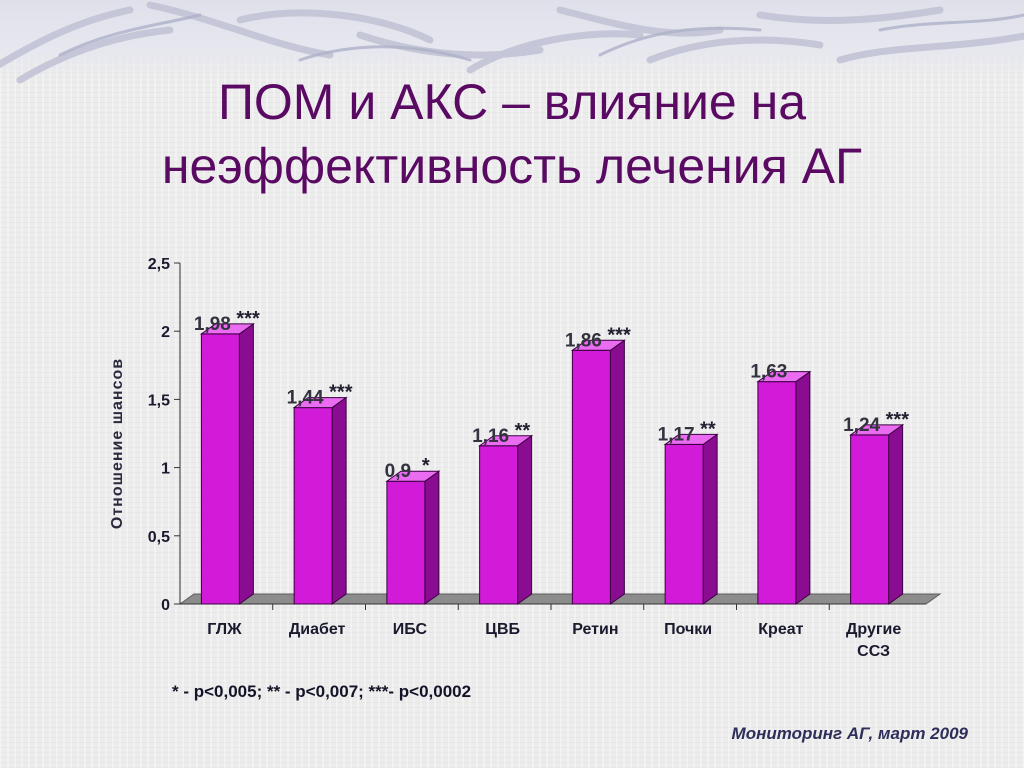  Describe the element at coordinates (159, 264) in the screenshot. I see `y-tick-label: 2,5` at that location.